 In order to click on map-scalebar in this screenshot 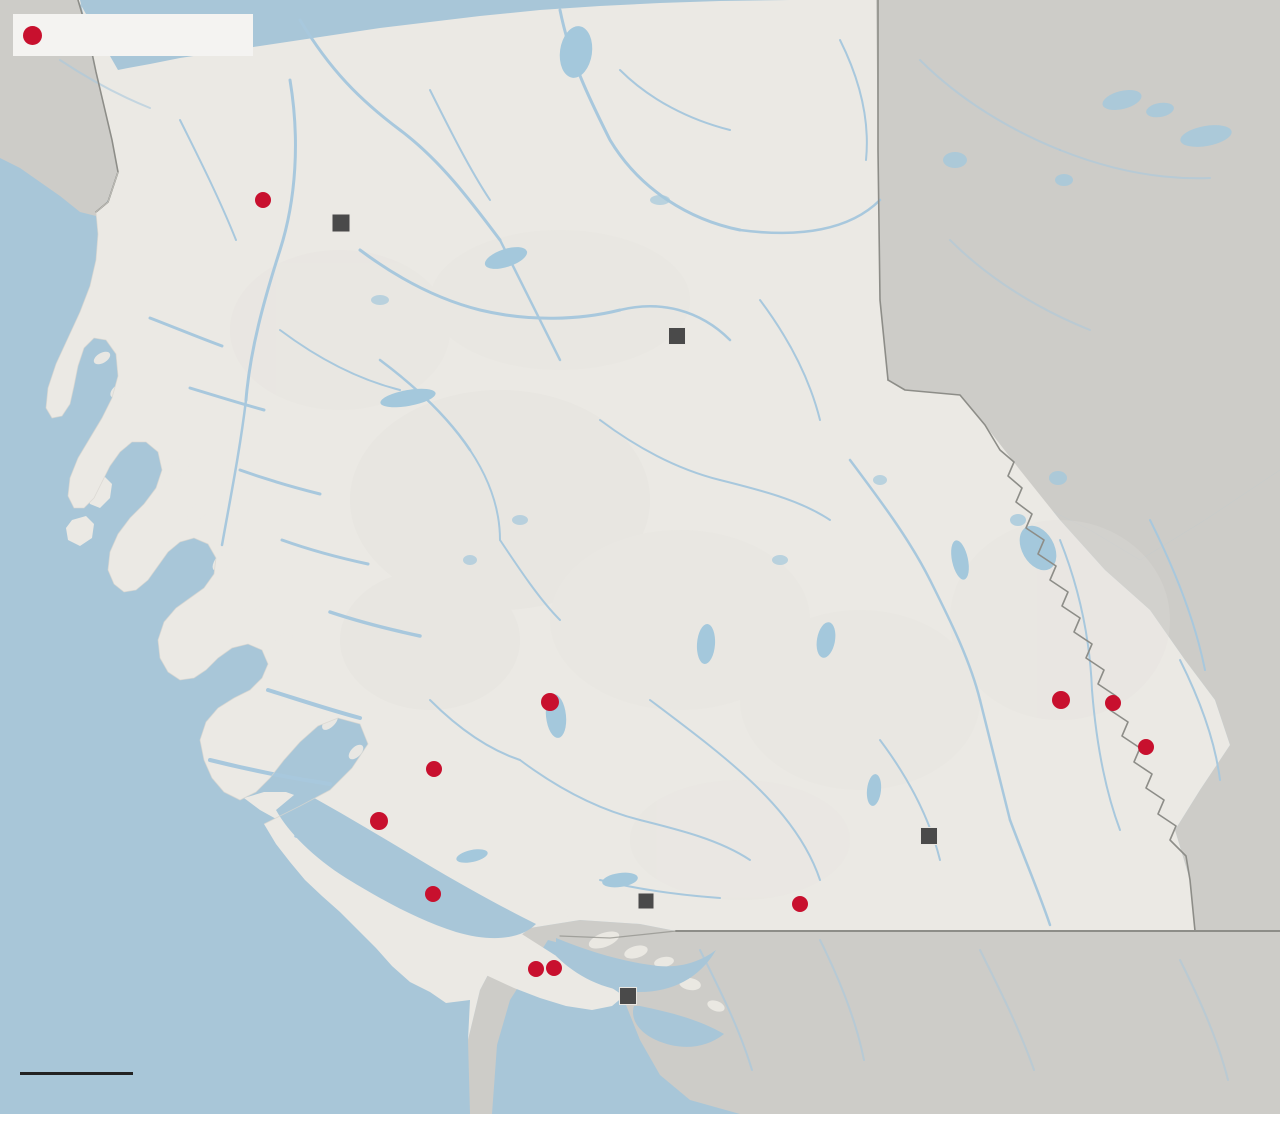, I will do `click(77, 1075)`.